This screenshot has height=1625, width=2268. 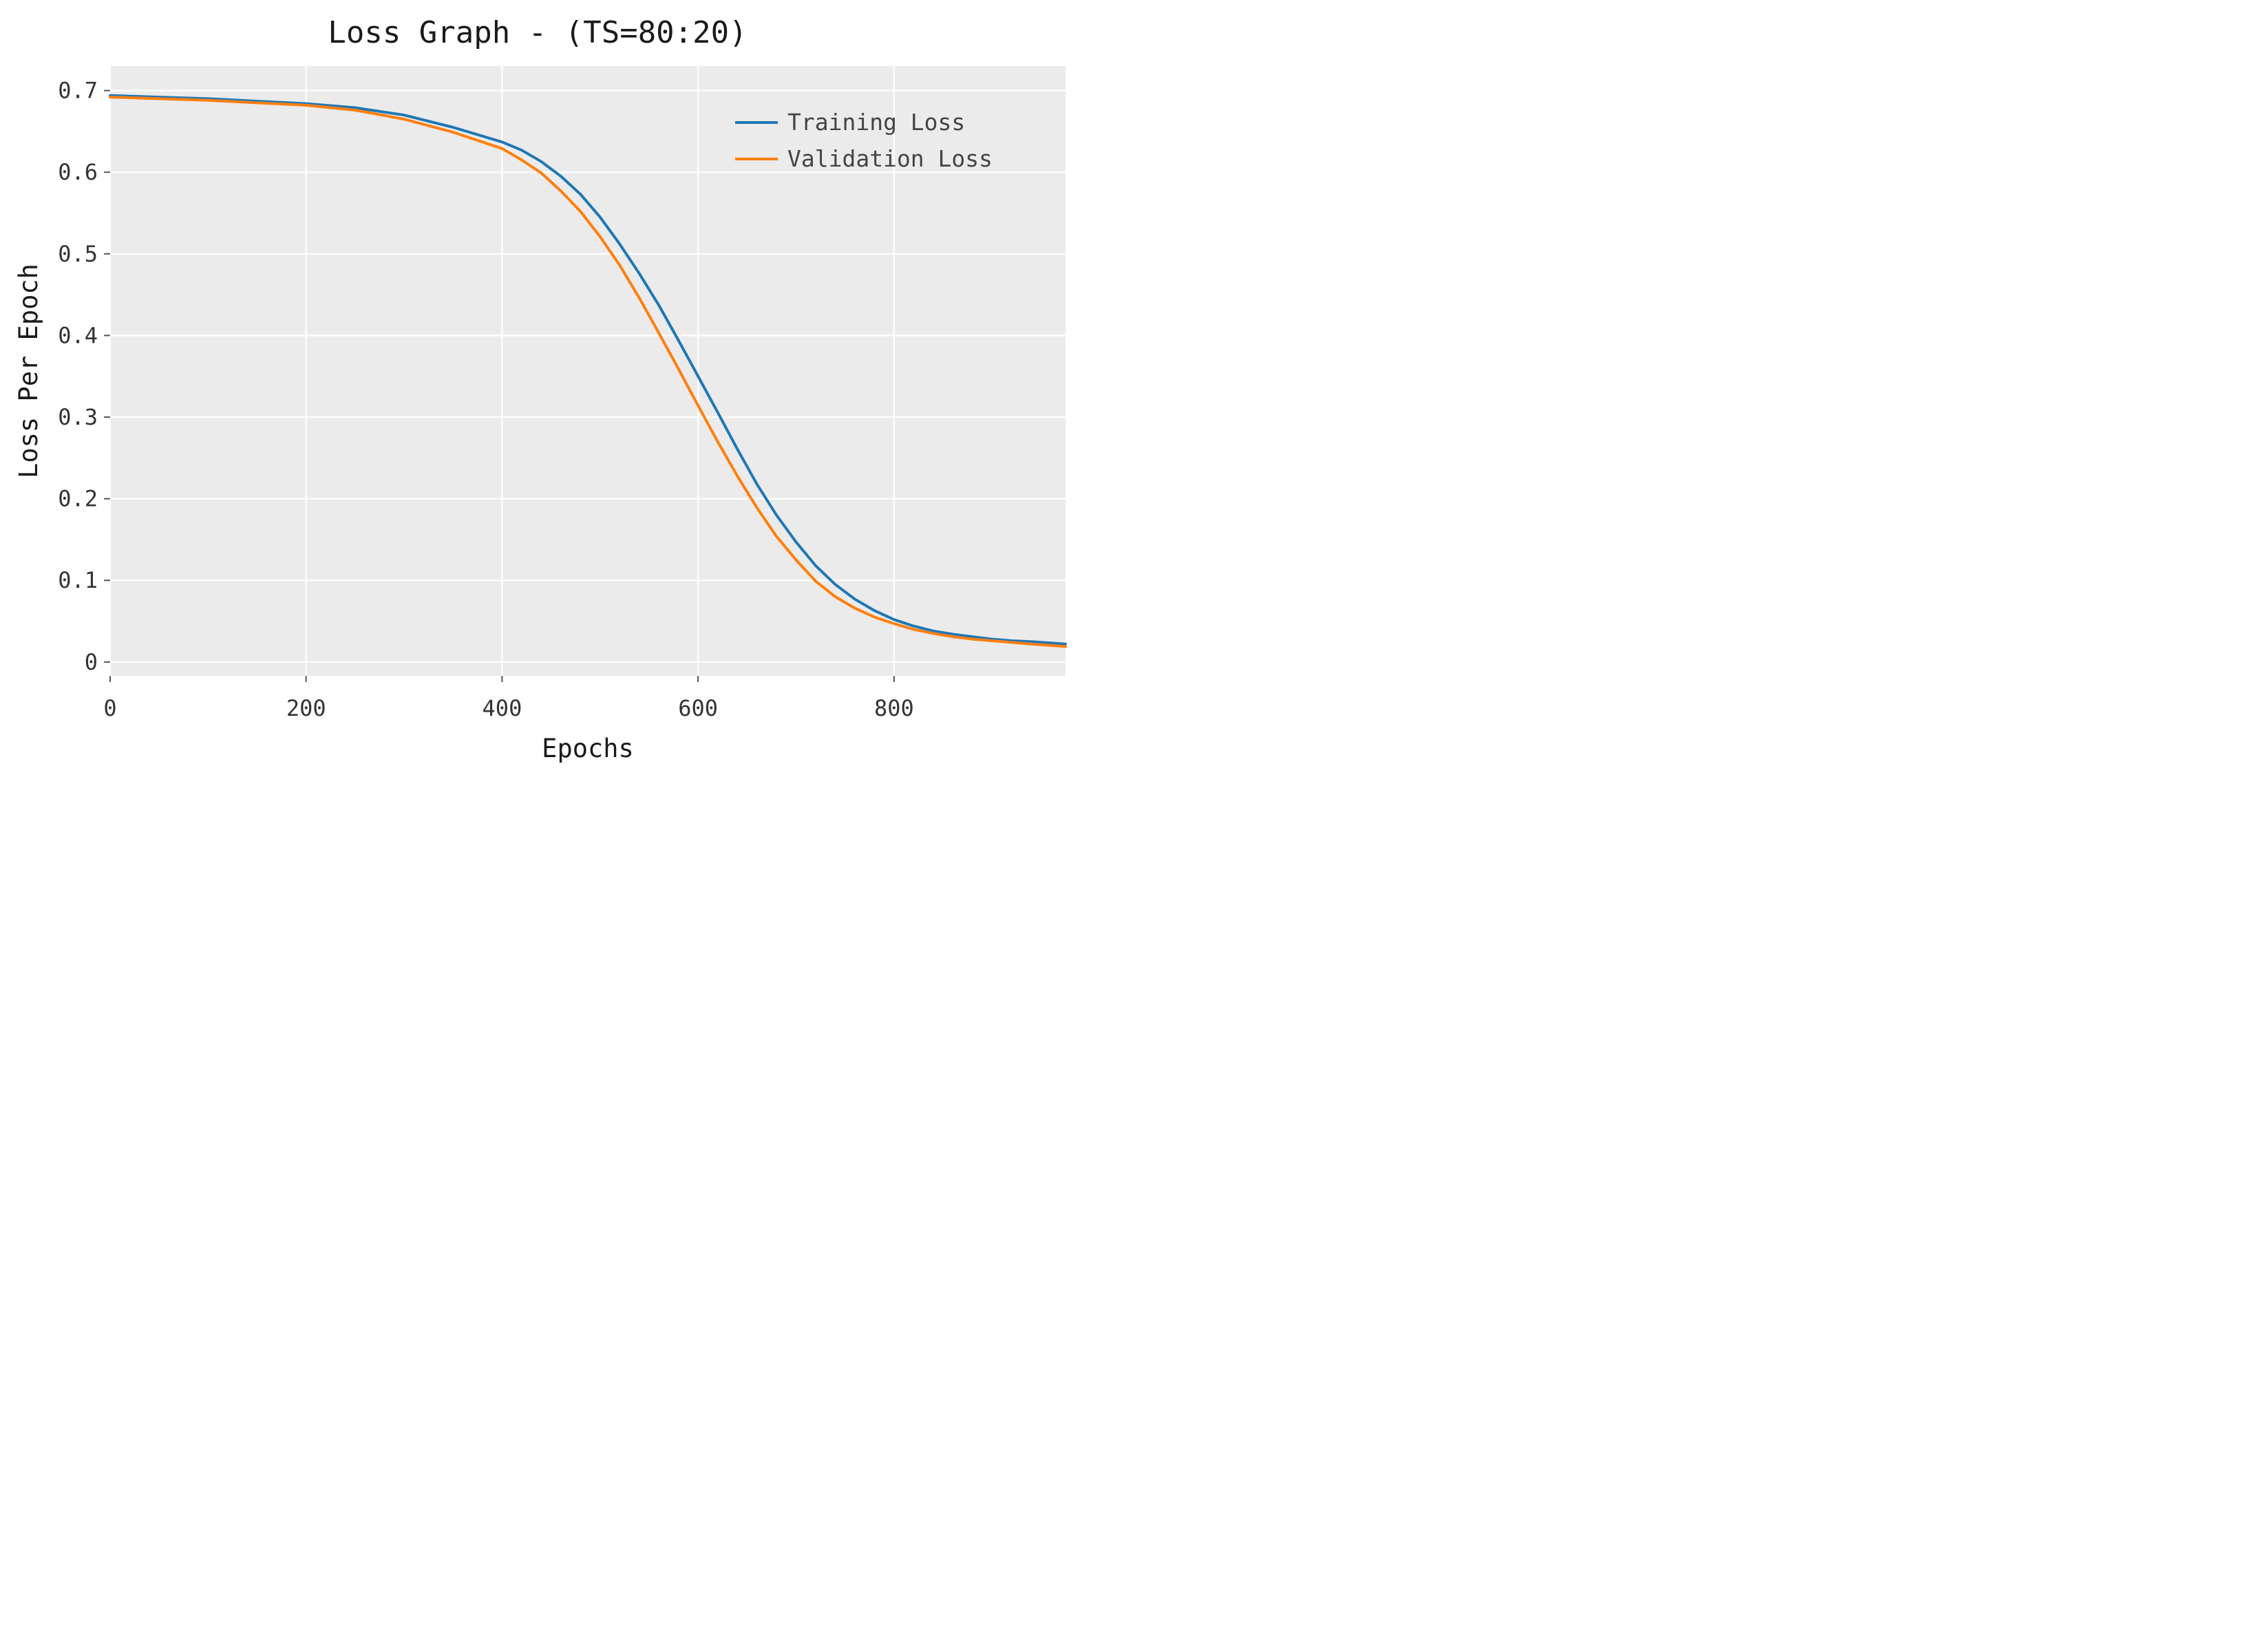 I want to click on series-line-validation-loss, so click(x=588, y=372).